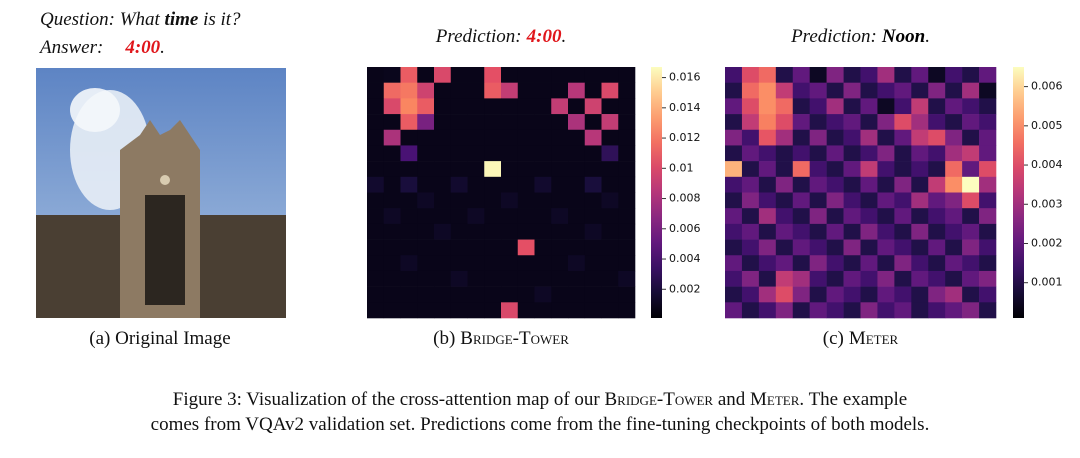 The height and width of the screenshot is (458, 1080). What do you see at coordinates (501, 338) in the screenshot?
I see `caption: (b) Bridge-Tower` at bounding box center [501, 338].